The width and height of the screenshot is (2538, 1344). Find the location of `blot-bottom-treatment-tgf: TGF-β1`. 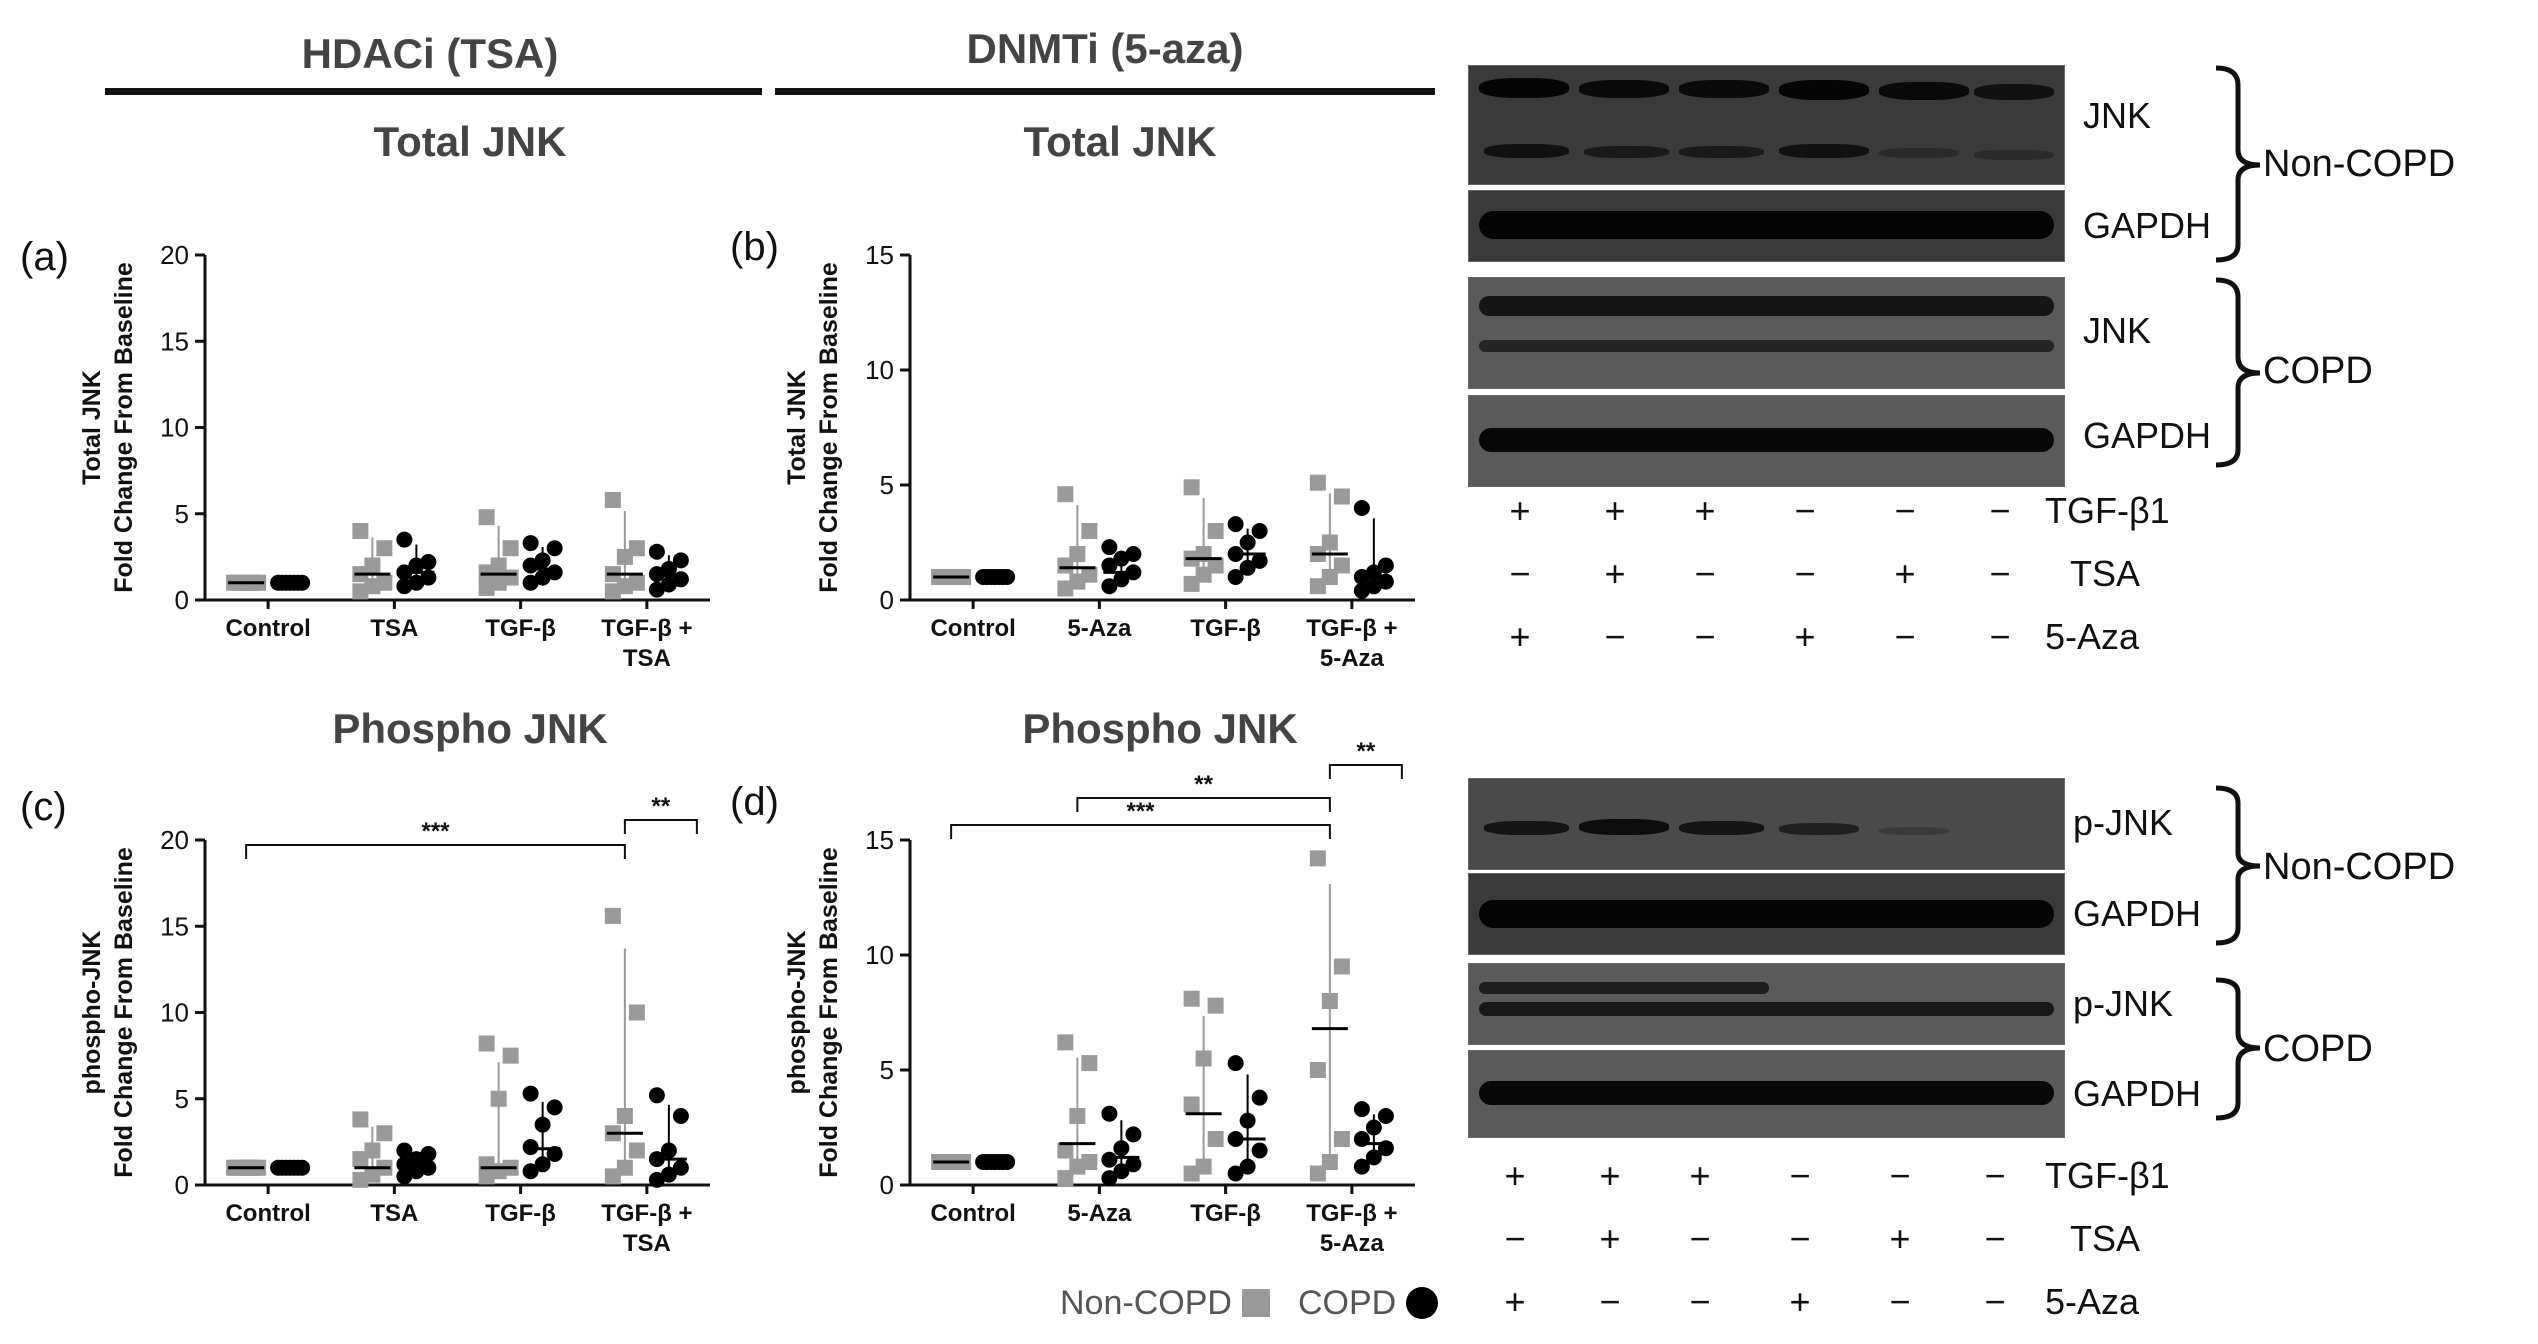

blot-bottom-treatment-tgf: TGF-β1 is located at coordinates (2107, 1175).